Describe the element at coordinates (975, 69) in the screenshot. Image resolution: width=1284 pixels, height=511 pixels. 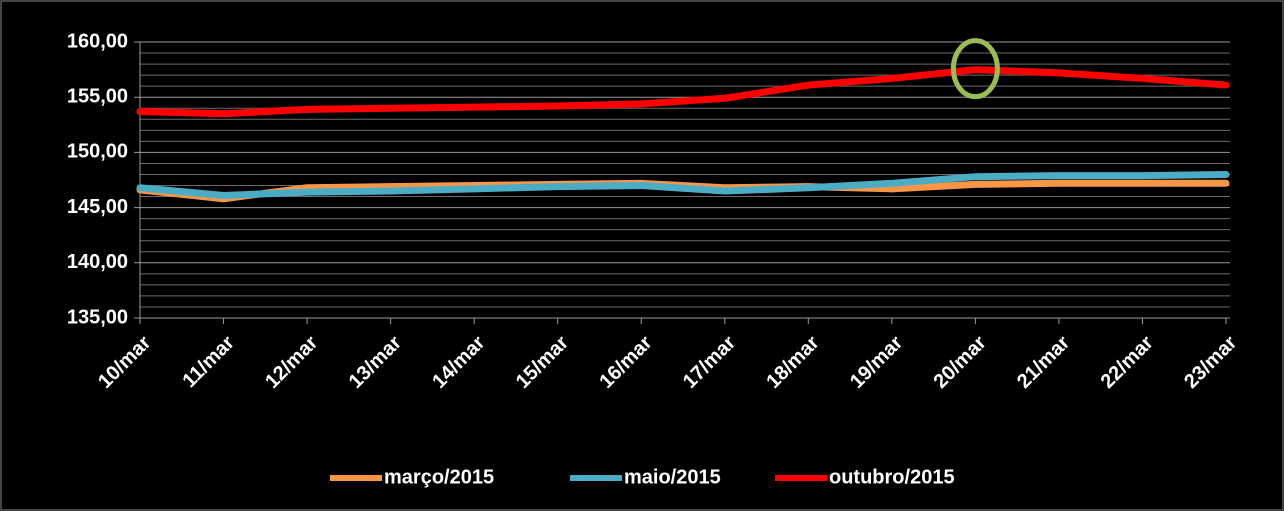
I see `highlight-circle` at that location.